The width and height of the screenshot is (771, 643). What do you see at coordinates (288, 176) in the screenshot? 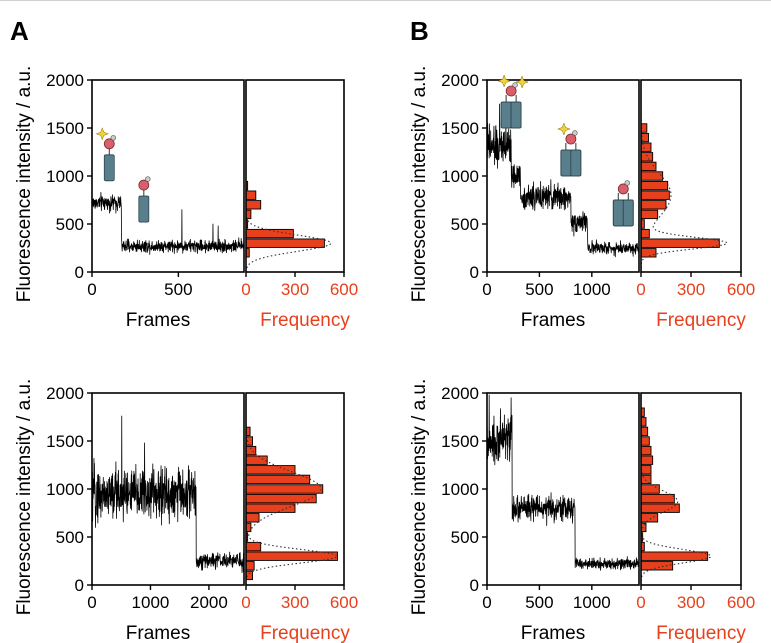
I see `gaussian-fit-line` at bounding box center [288, 176].